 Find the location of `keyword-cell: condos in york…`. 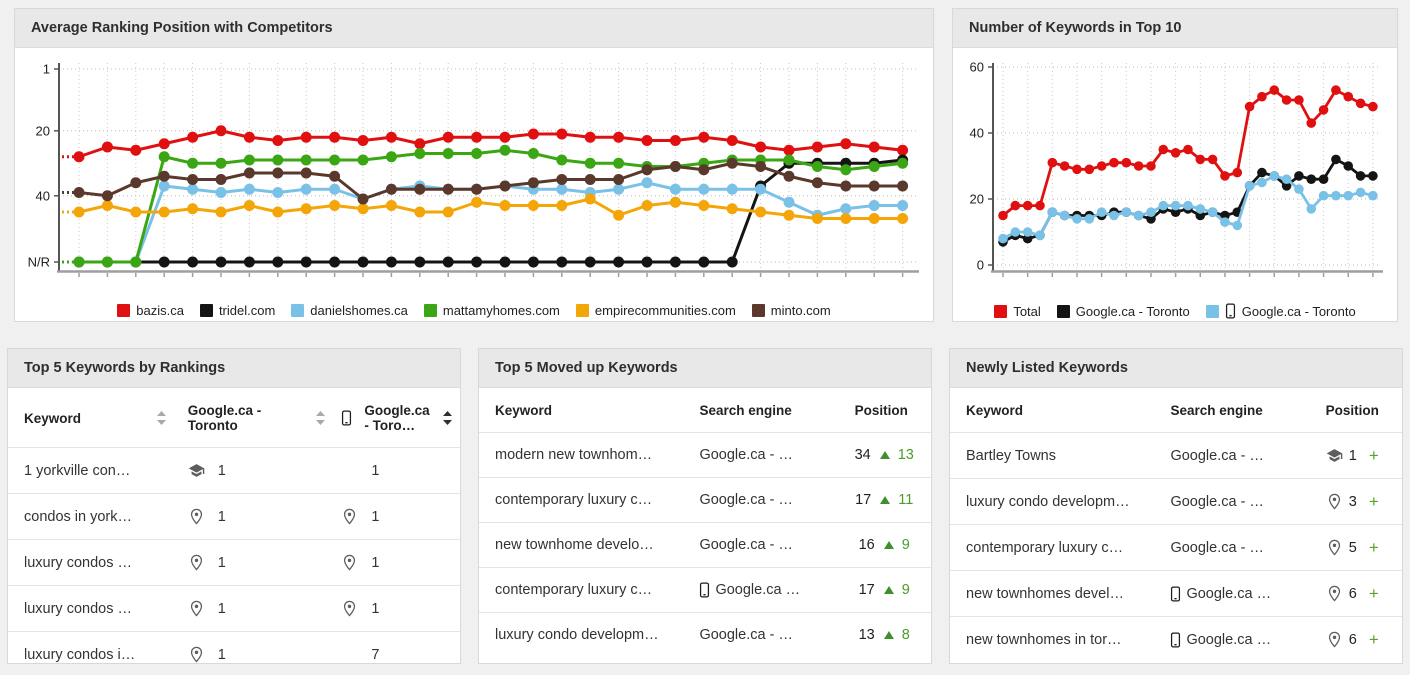

keyword-cell: condos in york… is located at coordinates (94, 516).